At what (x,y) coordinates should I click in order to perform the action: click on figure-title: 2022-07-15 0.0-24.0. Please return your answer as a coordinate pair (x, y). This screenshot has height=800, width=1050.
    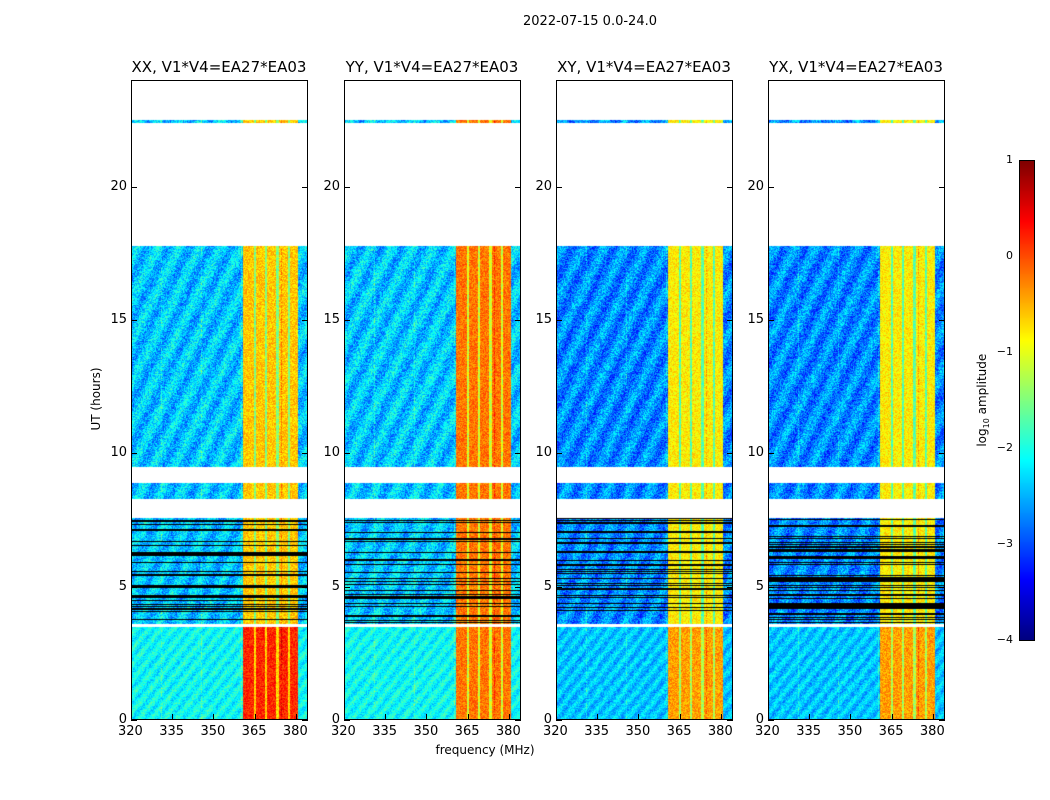
    Looking at the image, I should click on (590, 21).